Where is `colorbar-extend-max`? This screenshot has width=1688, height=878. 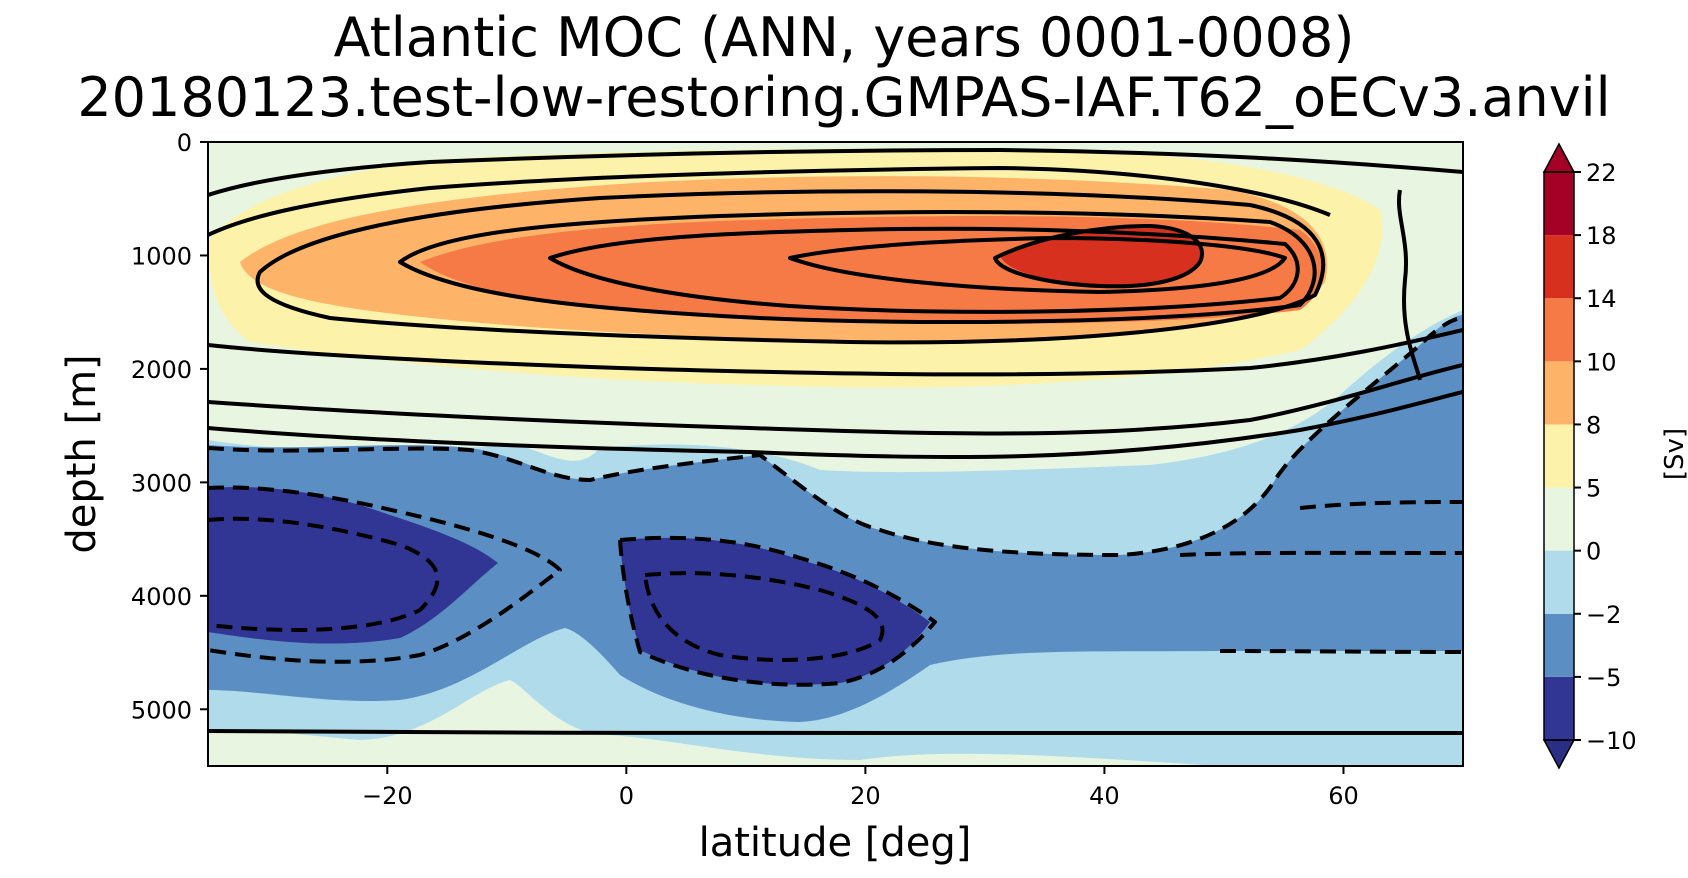
colorbar-extend-max is located at coordinates (1559, 157).